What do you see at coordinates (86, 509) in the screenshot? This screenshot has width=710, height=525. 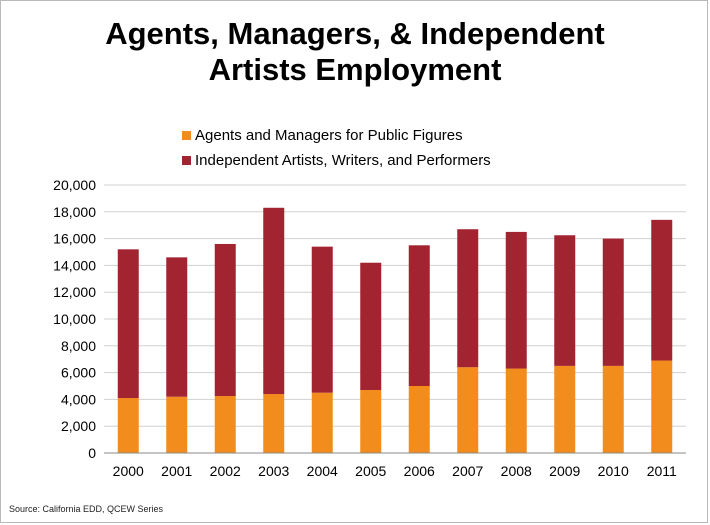 I see `source-note: Source: California EDD, QCEW Series` at bounding box center [86, 509].